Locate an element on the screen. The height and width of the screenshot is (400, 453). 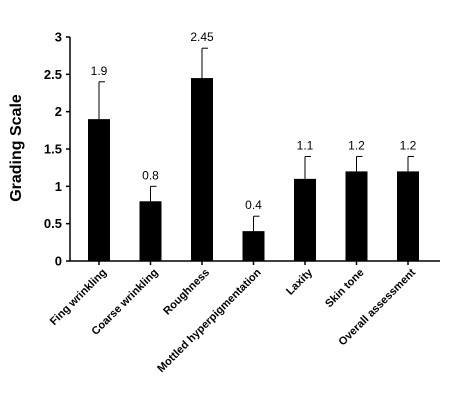
data-label: 1.9 is located at coordinates (99, 71).